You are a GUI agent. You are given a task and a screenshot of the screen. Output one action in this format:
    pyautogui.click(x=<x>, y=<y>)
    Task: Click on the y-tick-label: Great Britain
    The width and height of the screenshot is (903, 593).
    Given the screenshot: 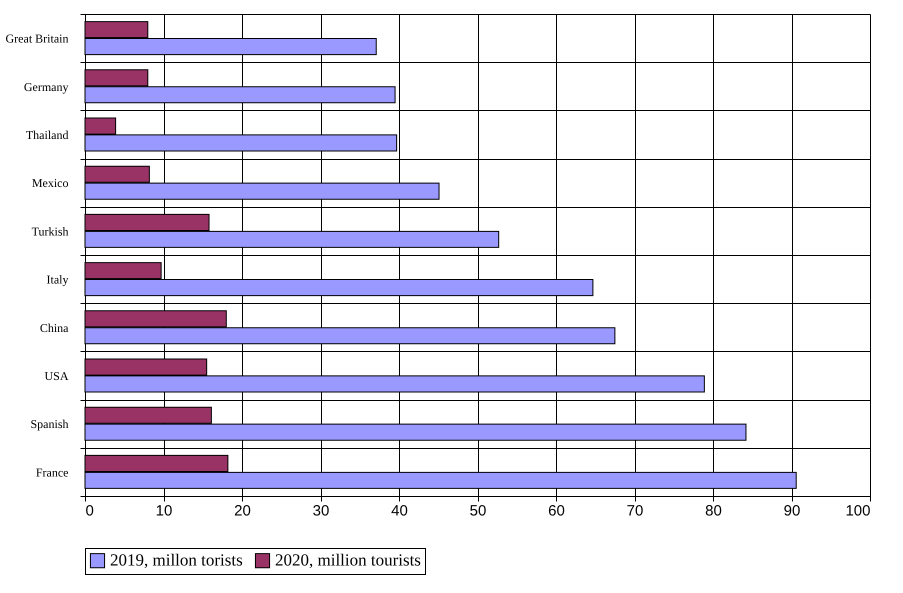 What is the action you would take?
    pyautogui.click(x=37, y=39)
    